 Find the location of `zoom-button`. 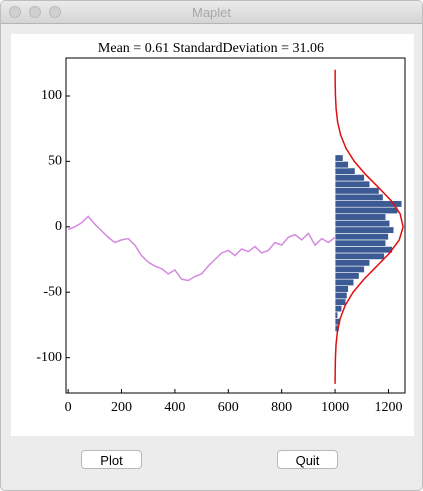

zoom-button is located at coordinates (55, 12).